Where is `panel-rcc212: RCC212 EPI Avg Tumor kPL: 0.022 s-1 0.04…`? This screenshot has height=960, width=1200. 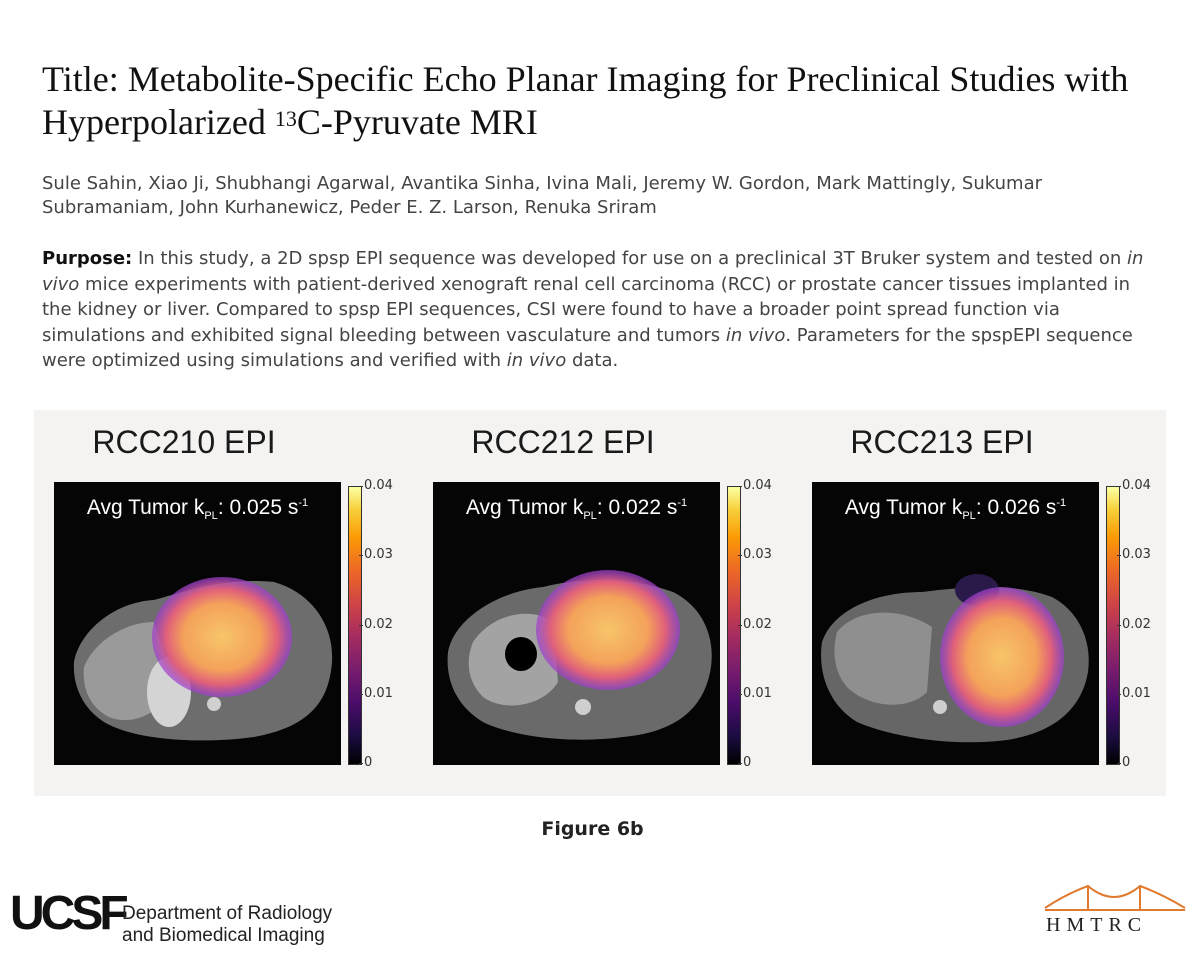
panel-rcc212: RCC212 EPI Avg Tumor kPL: 0.022 s-1 0.04… is located at coordinates (598, 603).